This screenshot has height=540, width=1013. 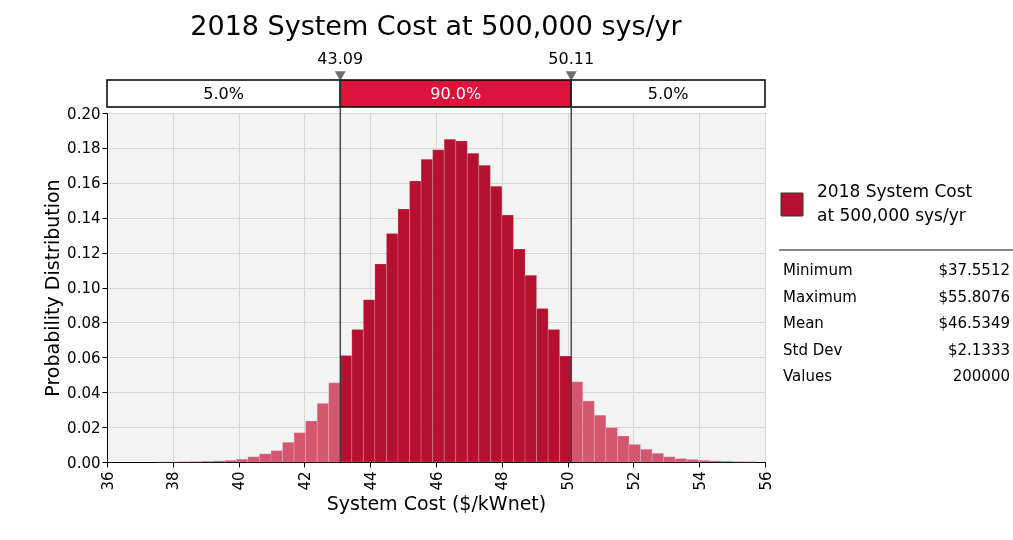 I want to click on text: Minimum $37.5512, so click(x=896, y=270).